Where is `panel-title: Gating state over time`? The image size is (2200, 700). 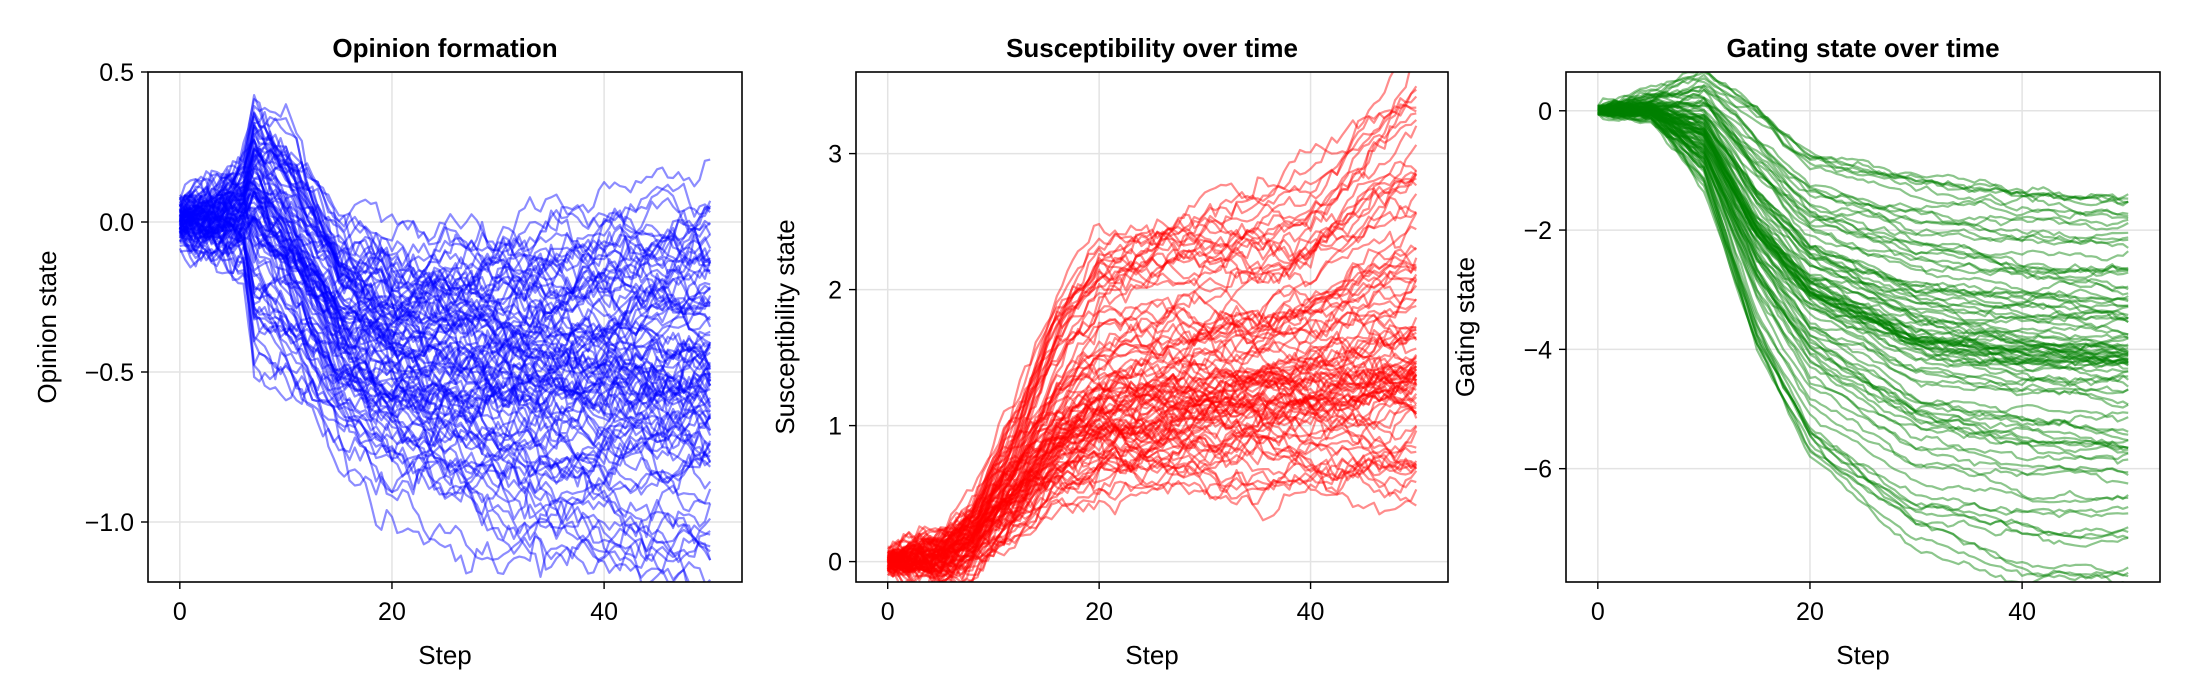 panel-title: Gating state over time is located at coordinates (1862, 48).